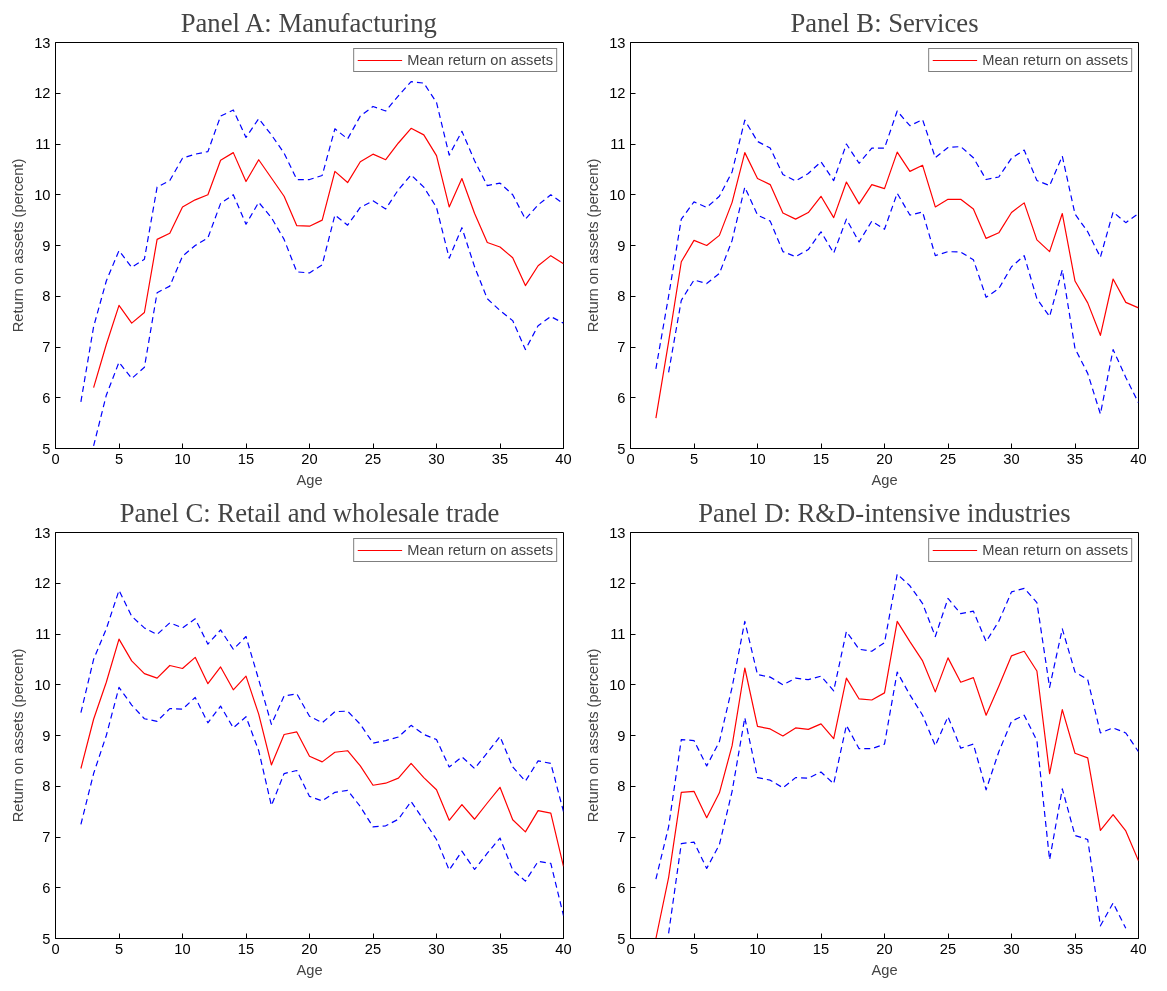 The width and height of the screenshot is (1167, 991). I want to click on chart-title: Panel B: Services, so click(884, 22).